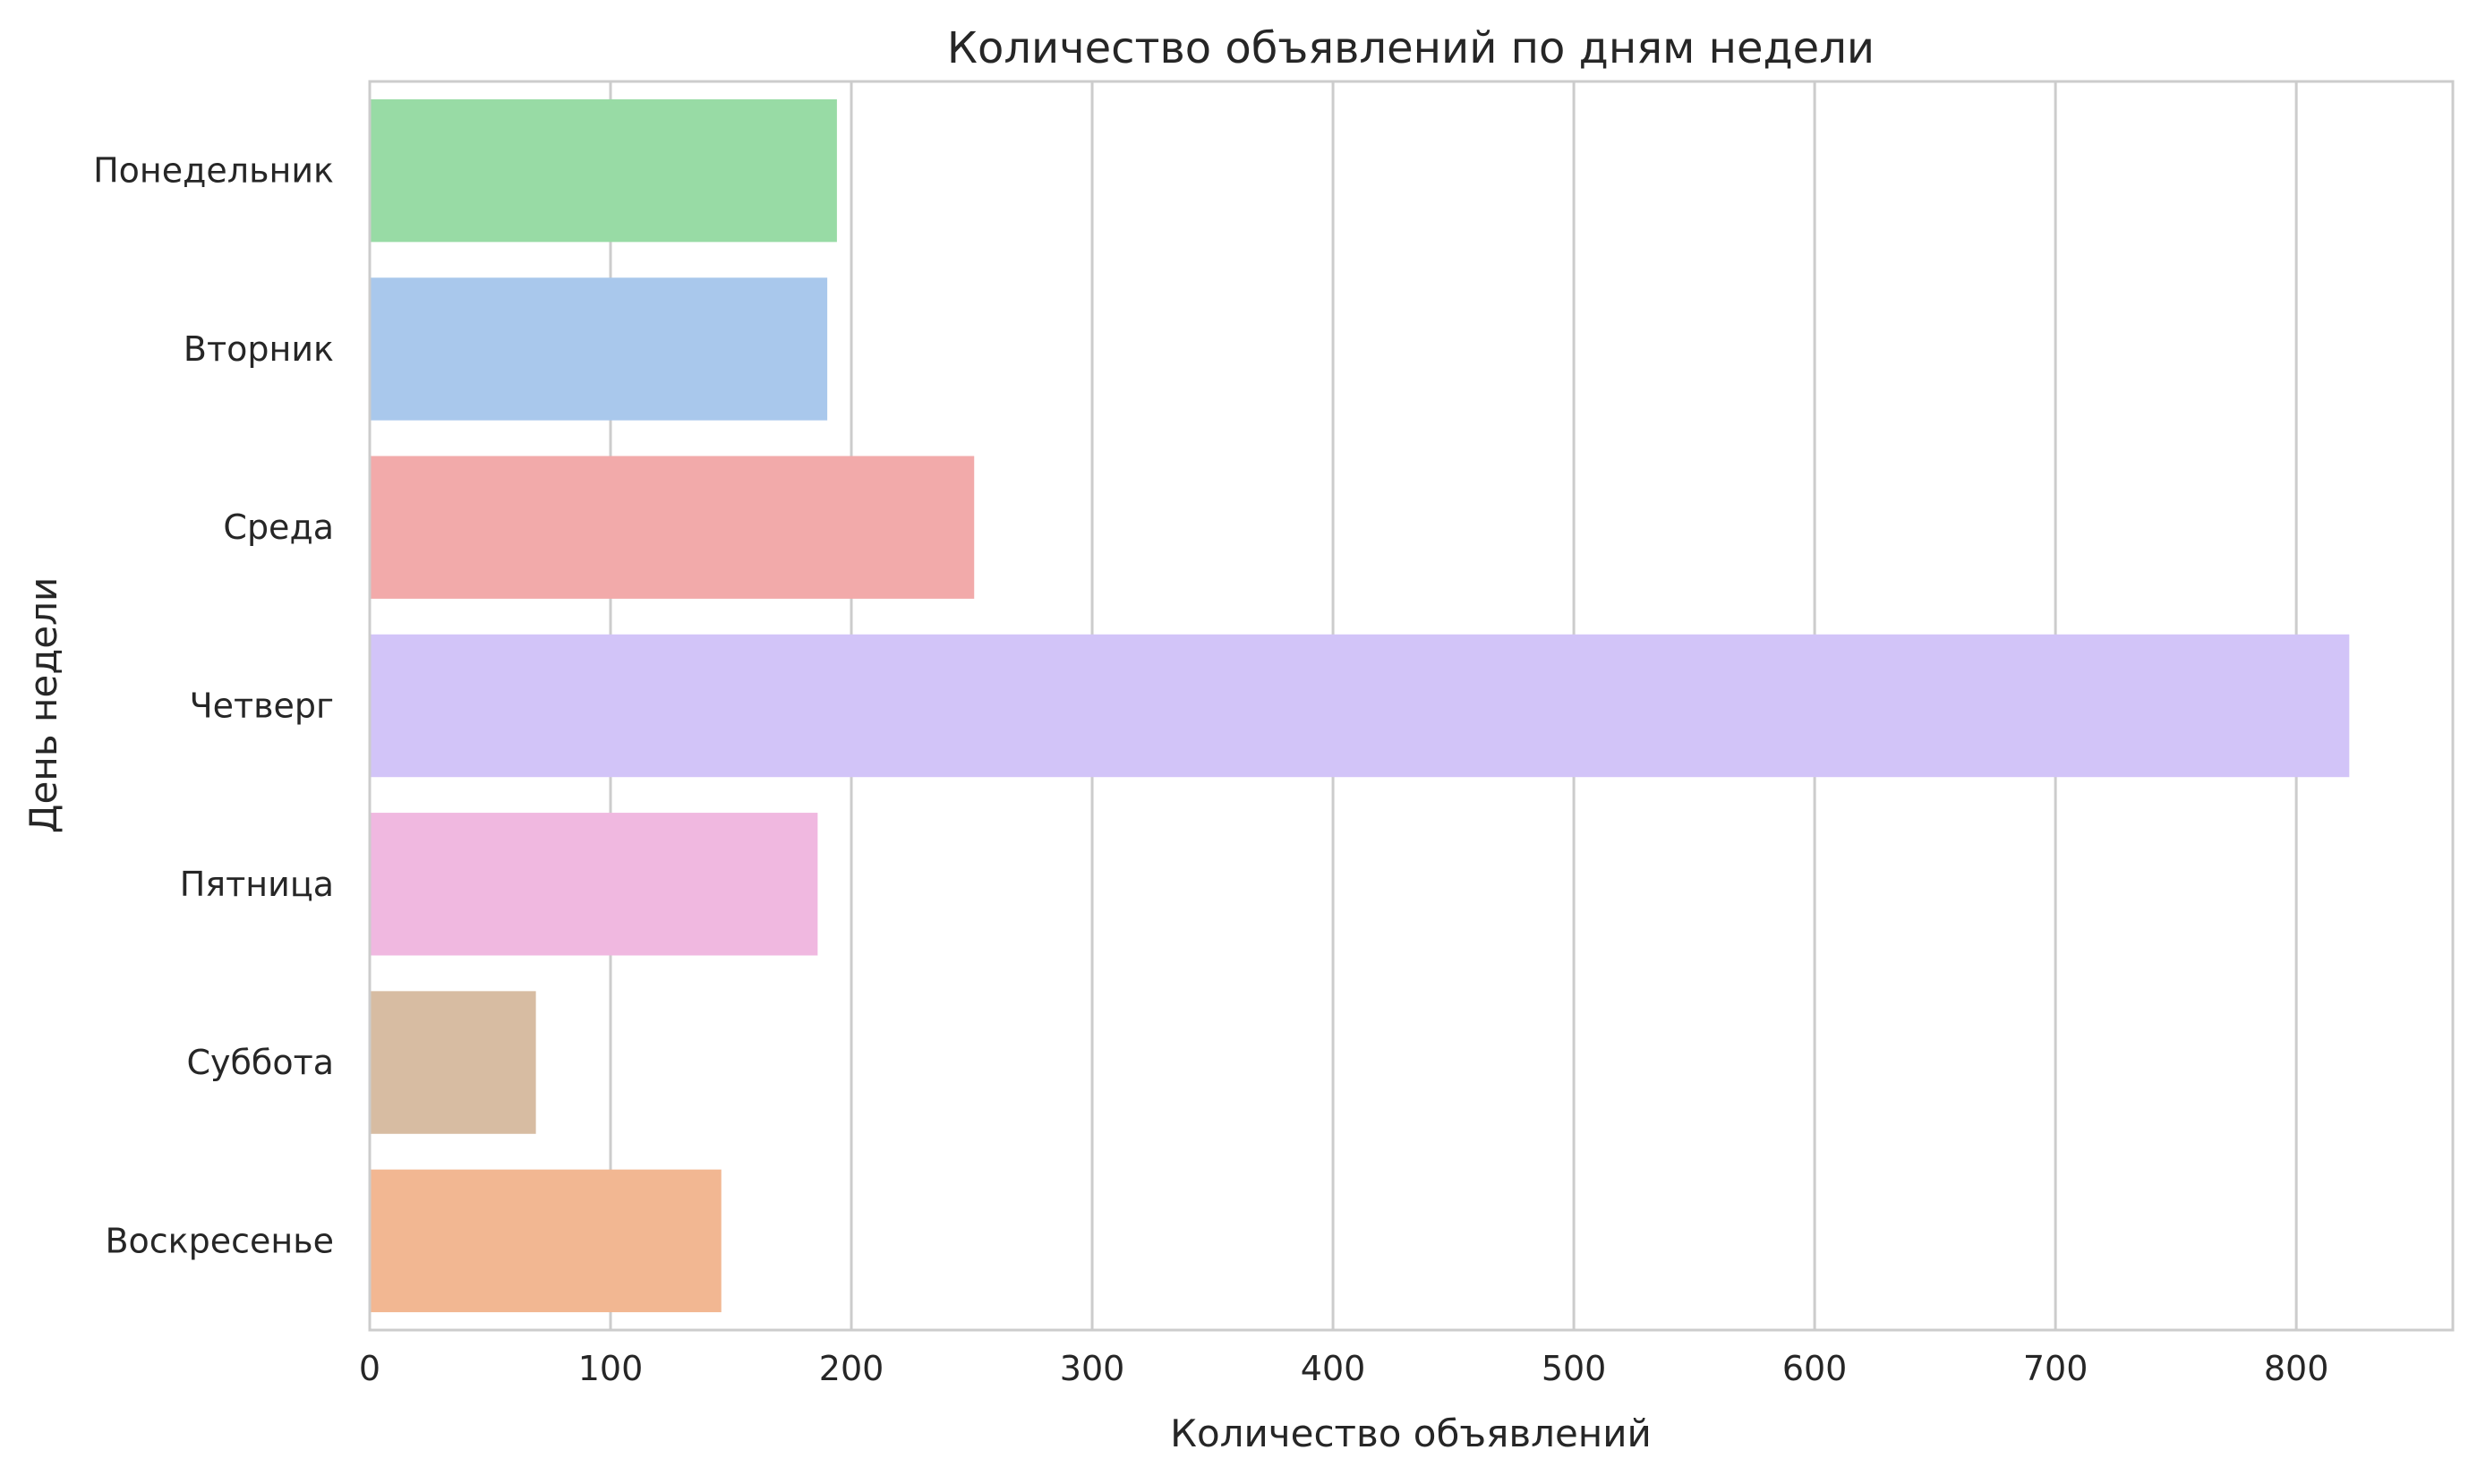 This screenshot has height=1484, width=2477. I want to click on x-tick-label: 0, so click(369, 1368).